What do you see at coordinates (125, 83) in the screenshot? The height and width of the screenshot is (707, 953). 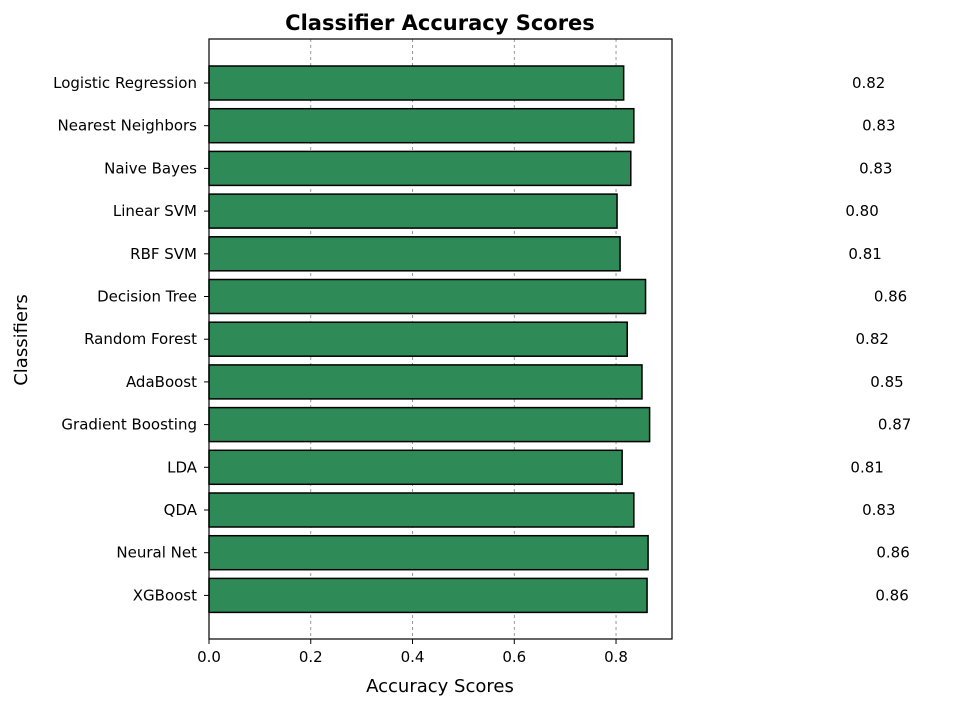 I see `y-tick-label: Logistic Regression` at bounding box center [125, 83].